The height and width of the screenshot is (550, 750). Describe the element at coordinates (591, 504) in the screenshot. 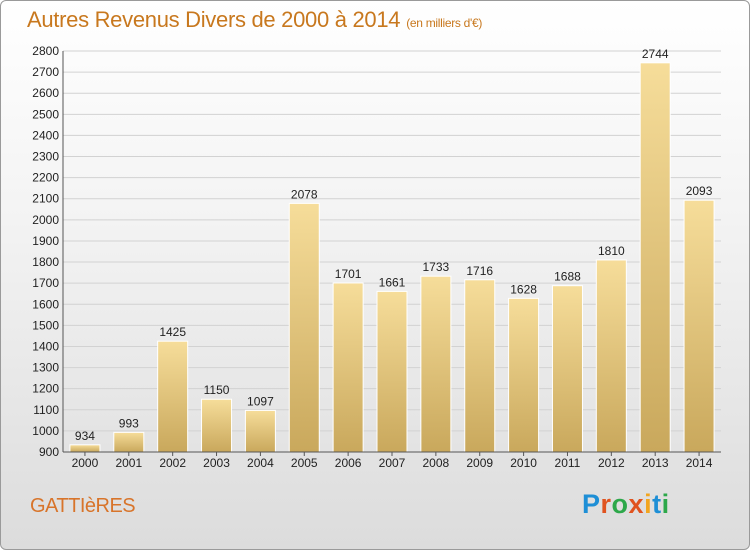

I see `logo-letter: P` at that location.